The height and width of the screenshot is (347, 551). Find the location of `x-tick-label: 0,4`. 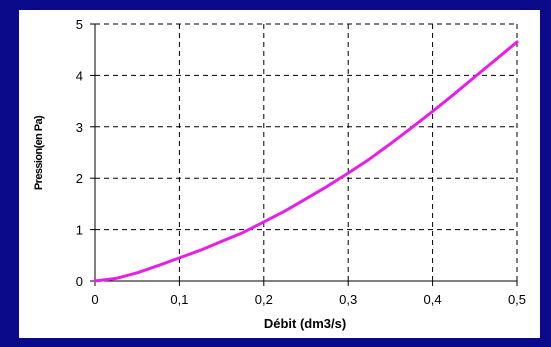

x-tick-label: 0,4 is located at coordinates (433, 299).